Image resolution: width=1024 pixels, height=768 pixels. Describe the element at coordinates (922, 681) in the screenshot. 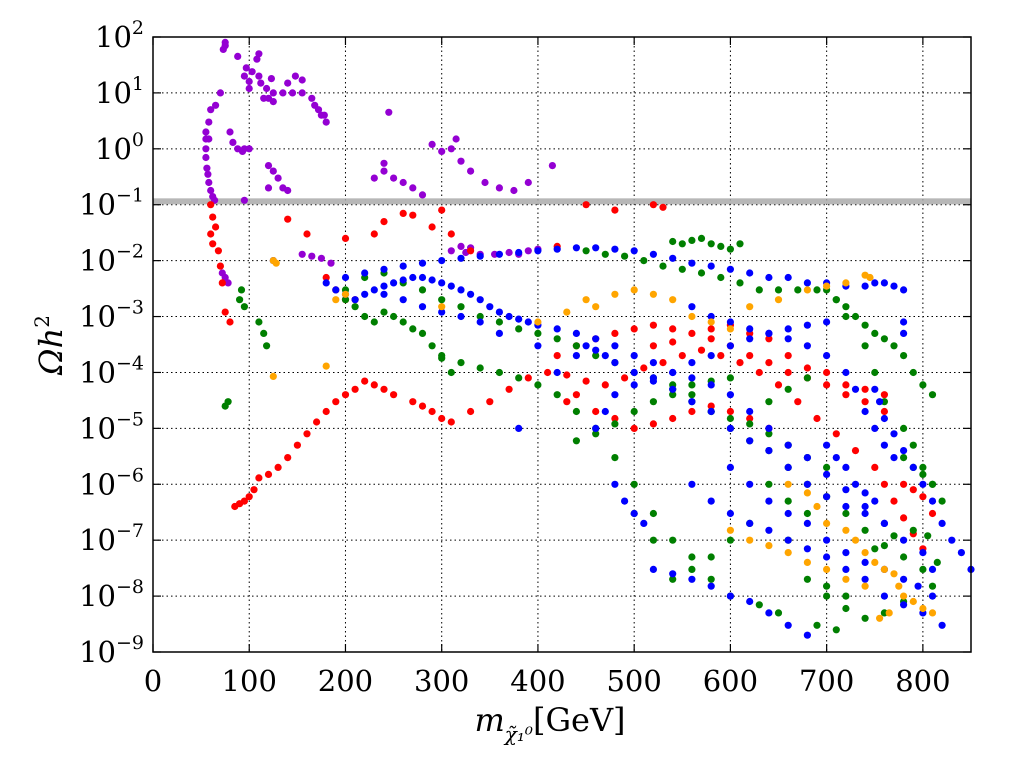

I see `x-tick-label: 800` at that location.